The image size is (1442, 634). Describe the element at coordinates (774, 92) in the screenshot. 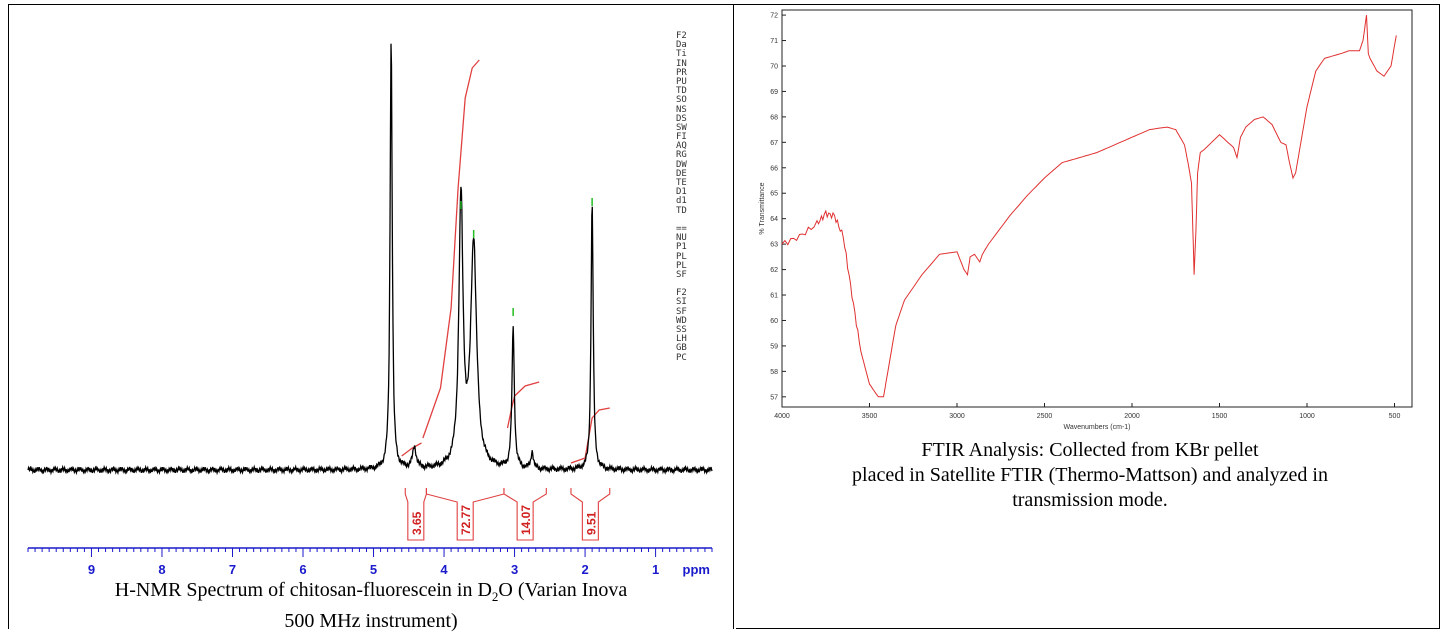

I see `ftir-y-tick-label: 69` at that location.